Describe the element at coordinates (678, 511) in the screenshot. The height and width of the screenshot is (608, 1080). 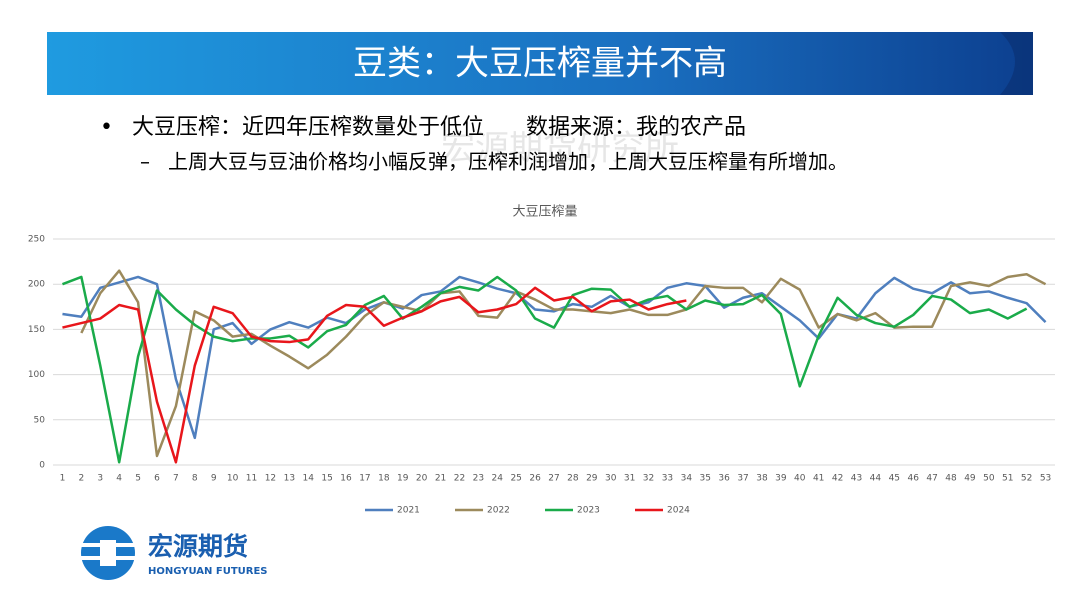
I see `legend-label: 2024` at that location.